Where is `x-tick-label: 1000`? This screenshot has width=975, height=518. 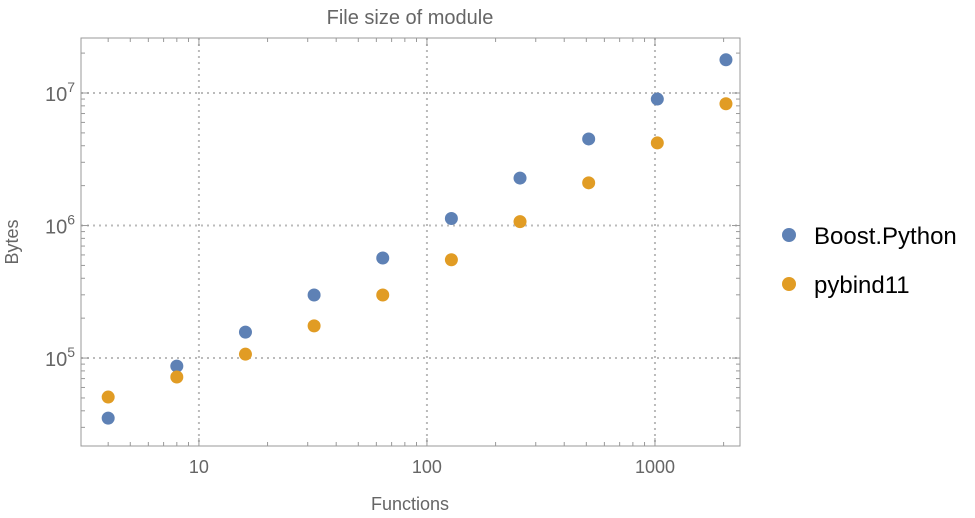 x-tick-label: 1000 is located at coordinates (655, 467).